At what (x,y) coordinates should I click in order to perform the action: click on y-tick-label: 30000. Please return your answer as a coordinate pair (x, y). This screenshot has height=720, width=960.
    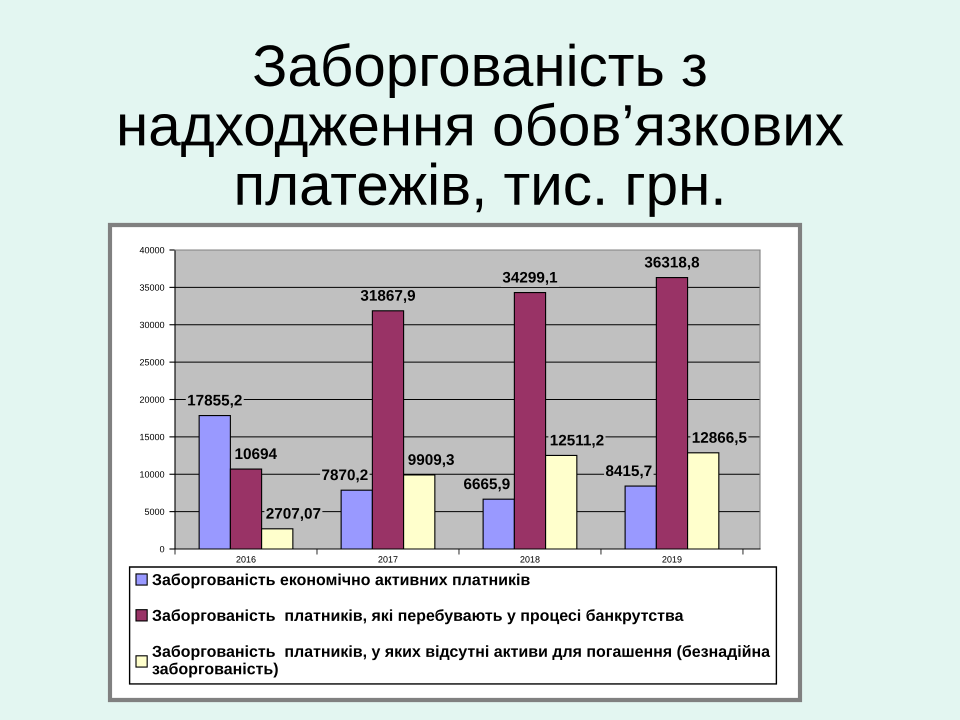
    Looking at the image, I should click on (152, 325).